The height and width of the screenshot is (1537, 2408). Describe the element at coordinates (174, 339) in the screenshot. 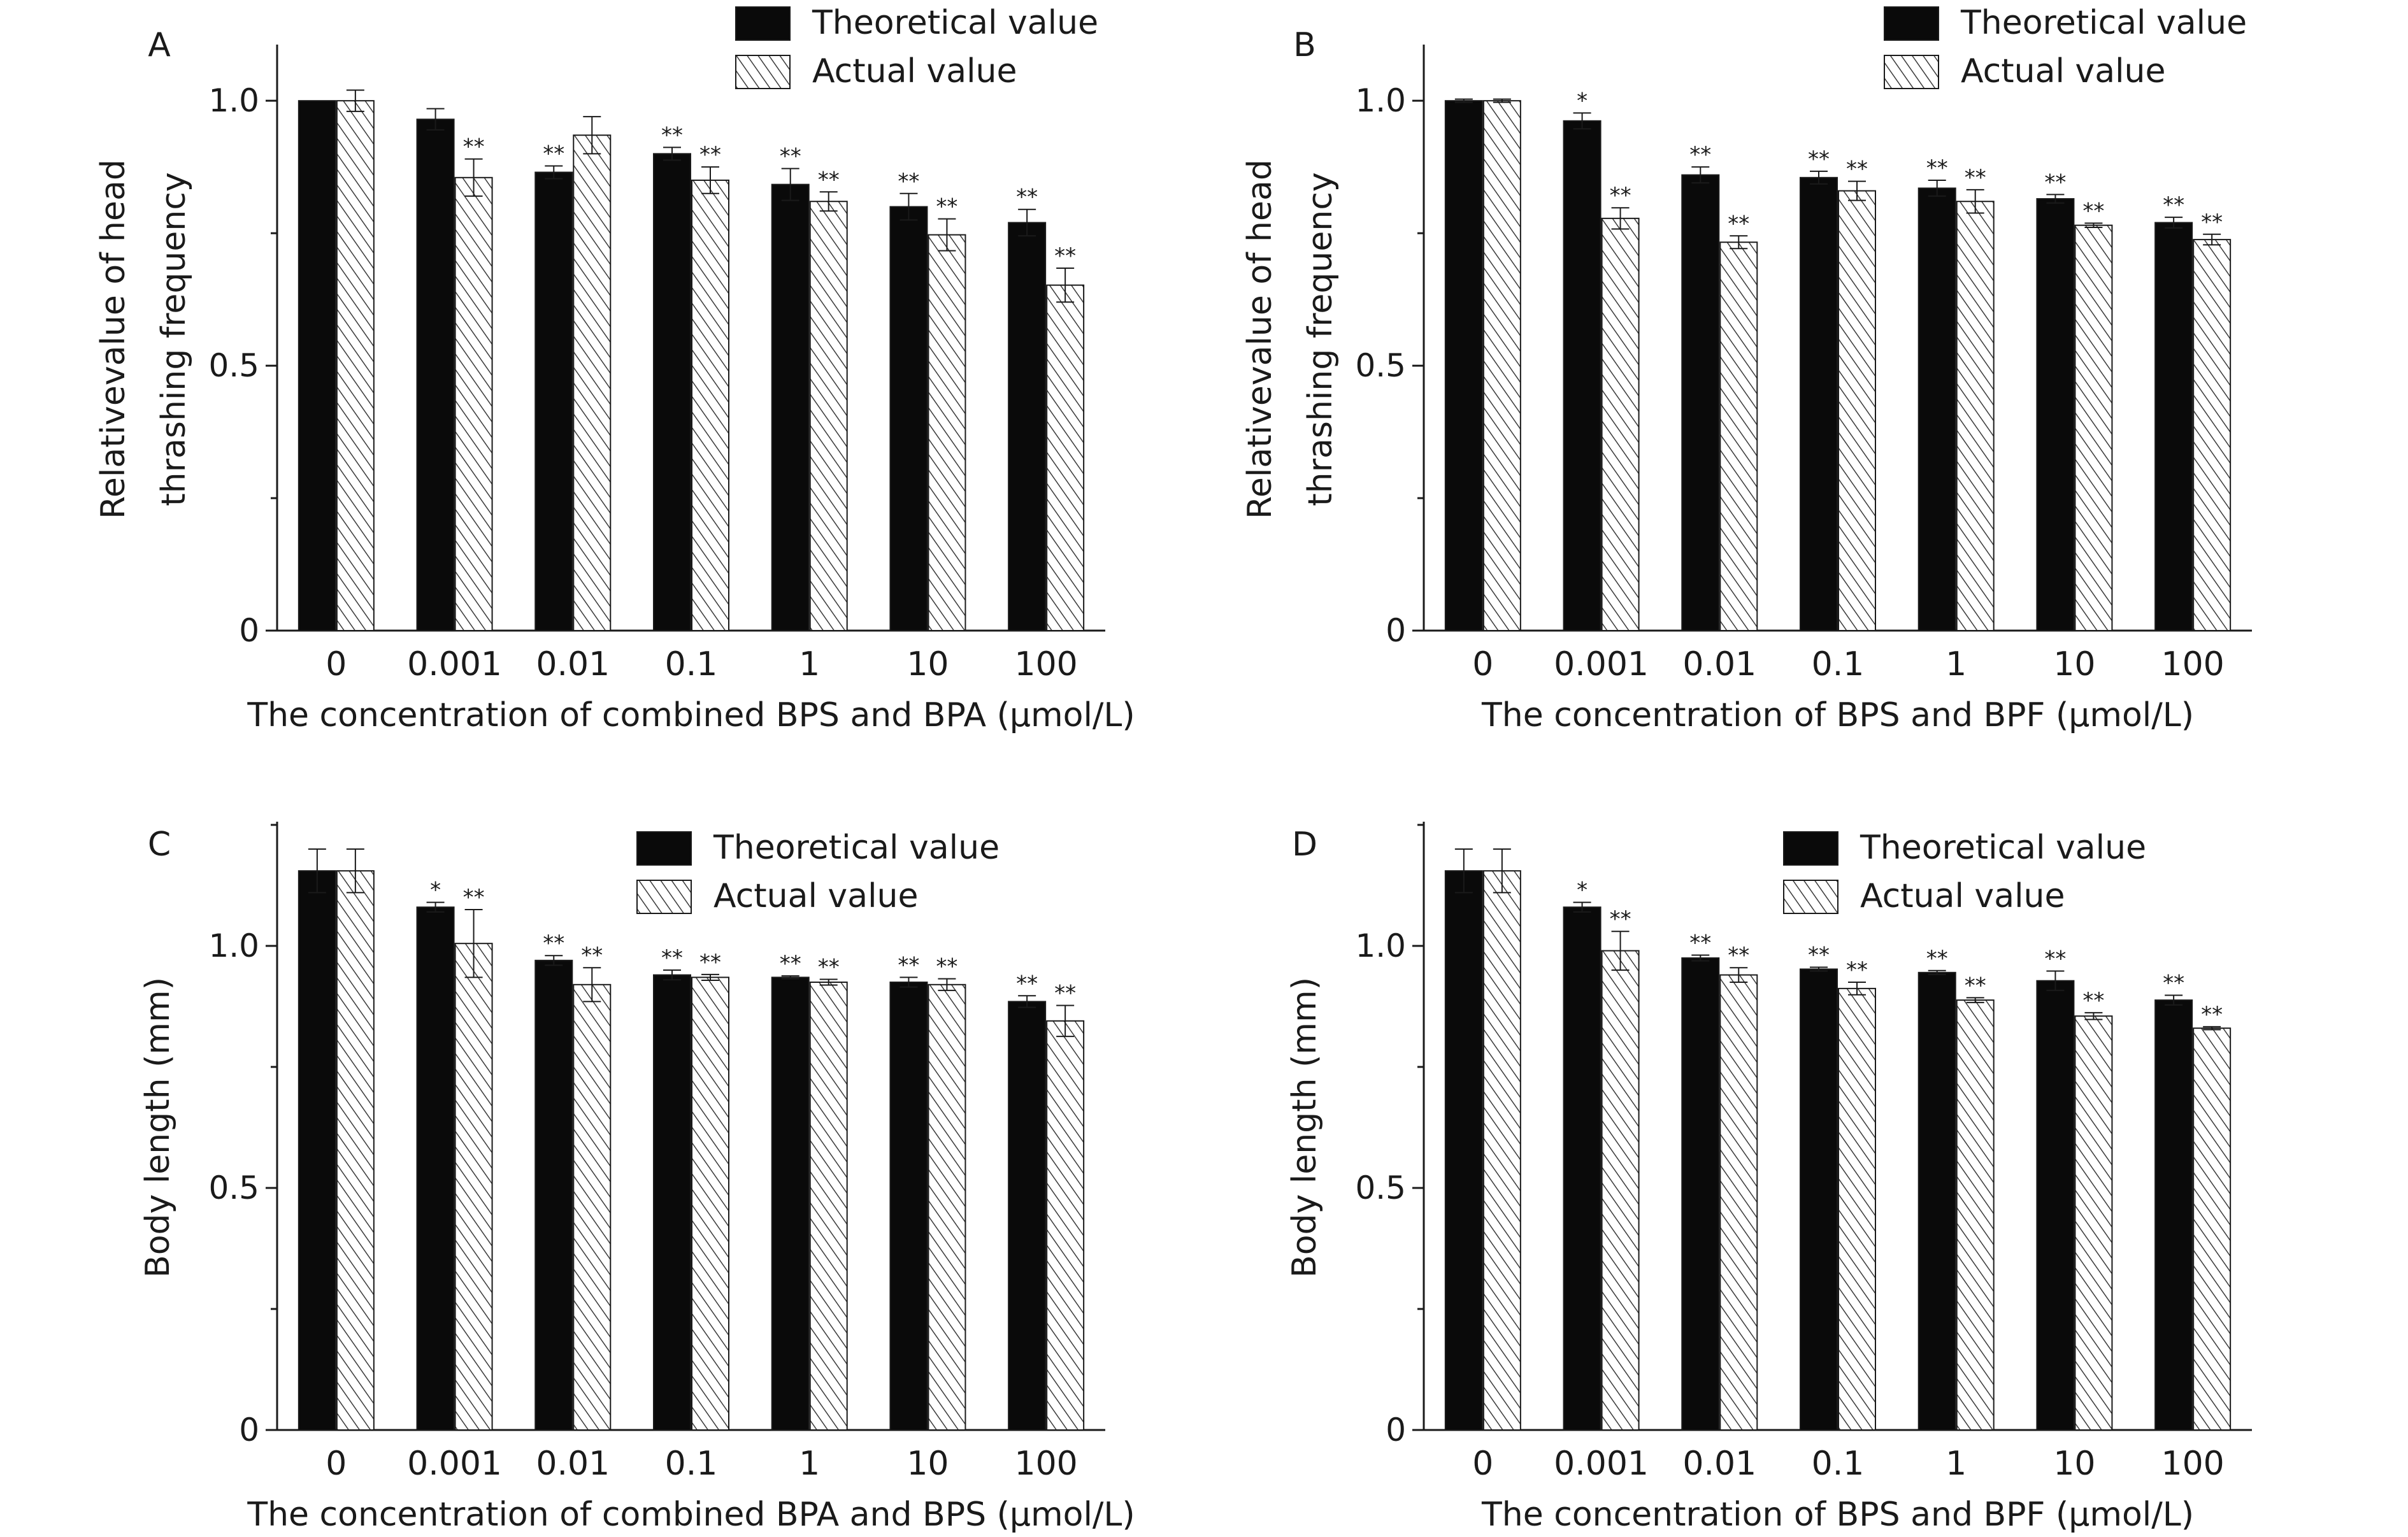

I see `y-axis-label: thrashing frequency` at that location.